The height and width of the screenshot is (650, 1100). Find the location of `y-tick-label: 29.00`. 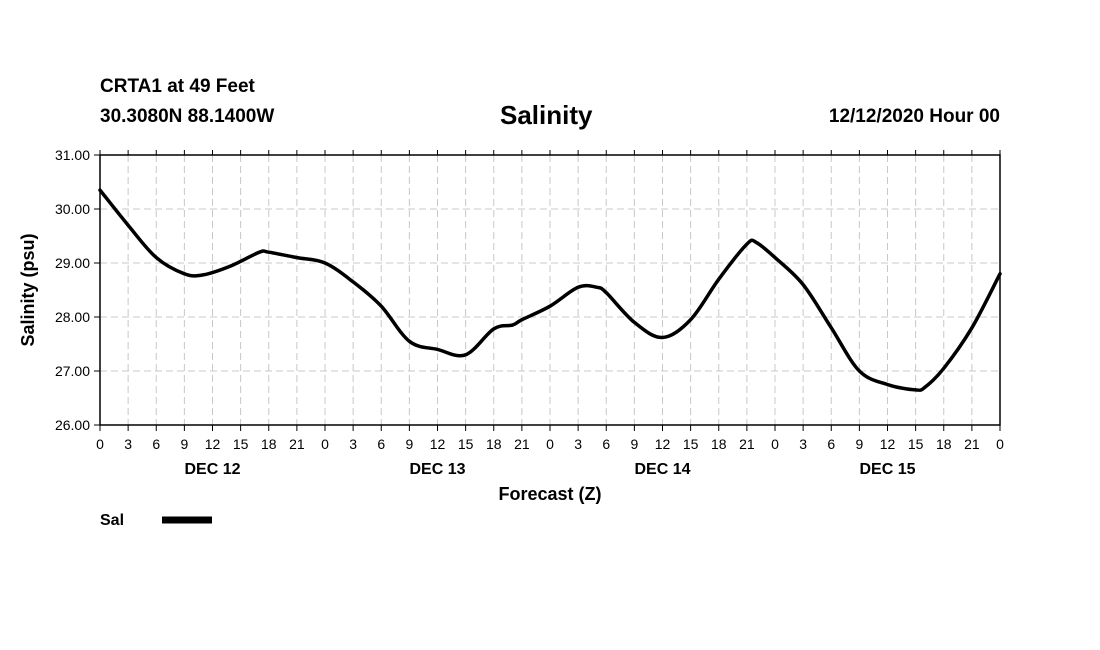

y-tick-label: 29.00 is located at coordinates (72, 263).